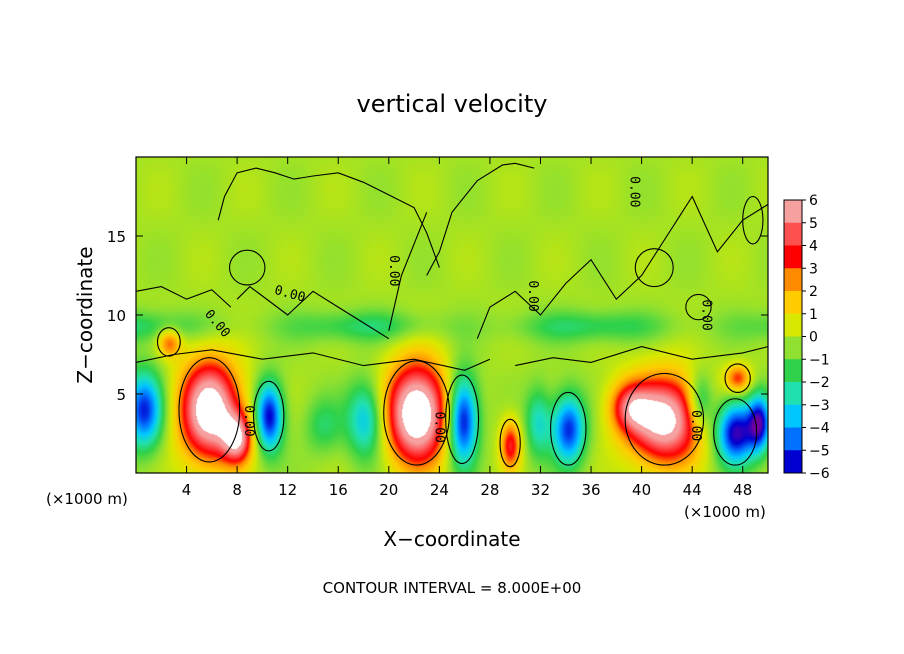 This screenshot has width=904, height=654. I want to click on colorbar-label: −3, so click(819, 406).